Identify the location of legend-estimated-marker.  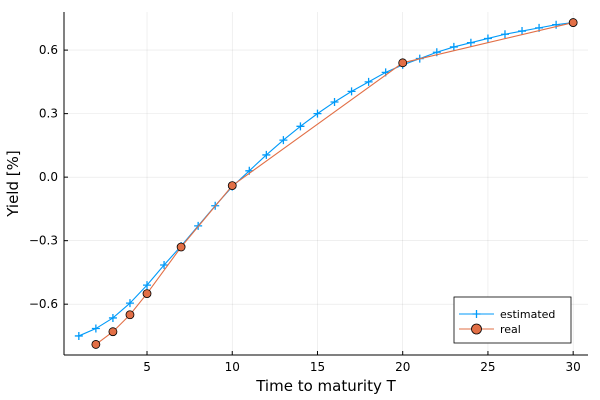
(476, 314).